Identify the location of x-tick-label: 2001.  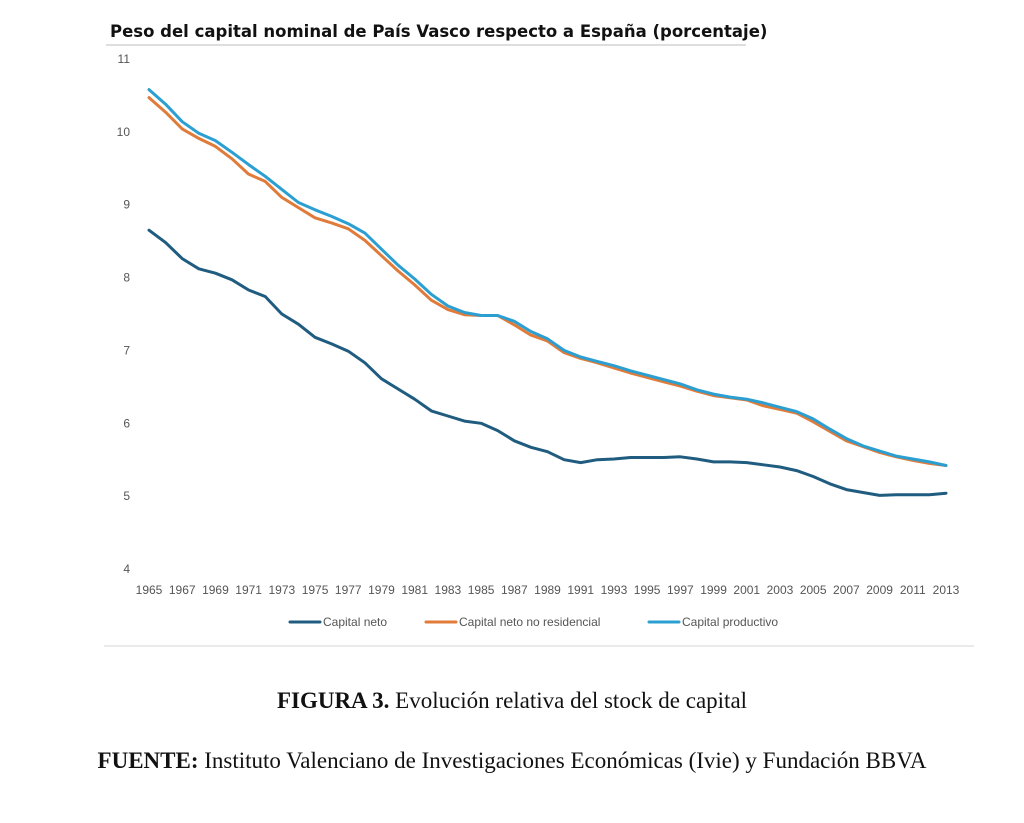
(746, 590).